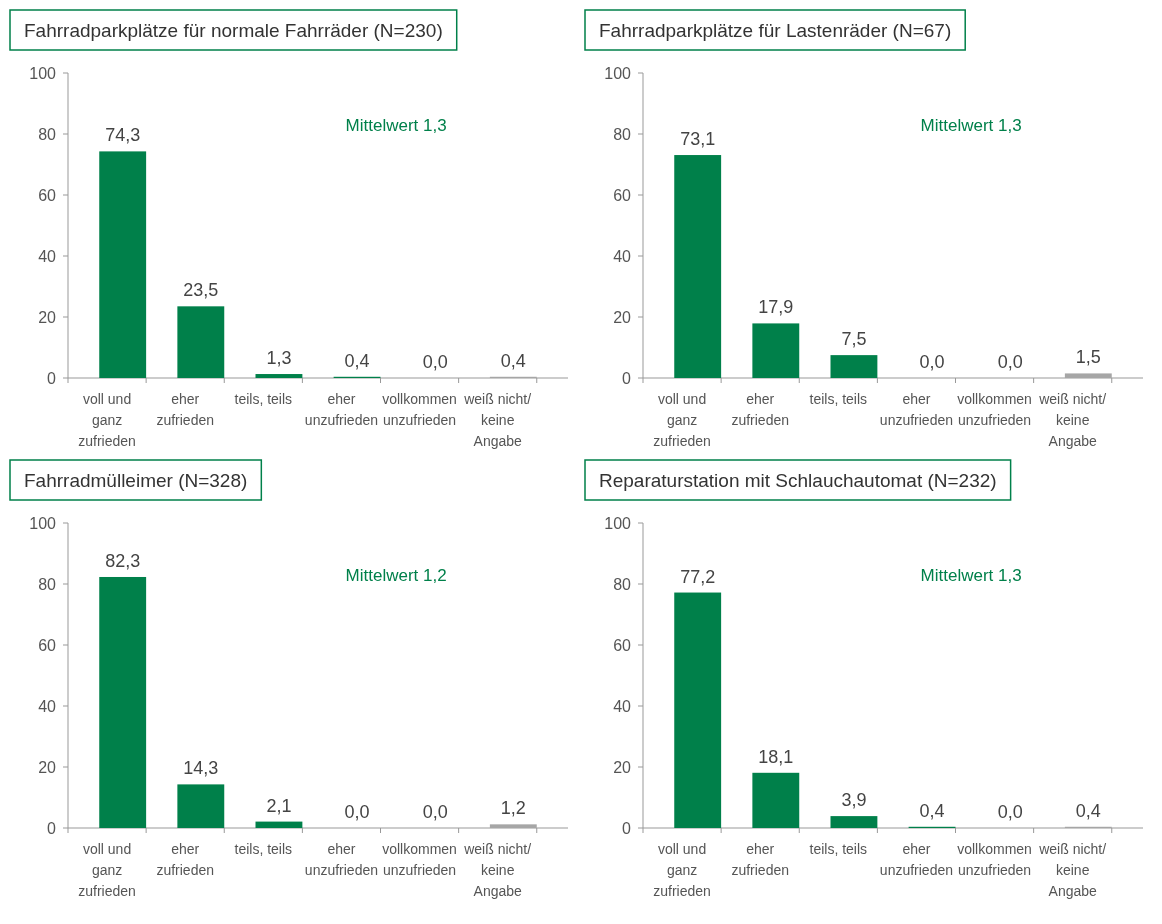 The height and width of the screenshot is (924, 1162). What do you see at coordinates (136, 480) in the screenshot?
I see `chart-title: Fahrradmülleimer (N=328)` at bounding box center [136, 480].